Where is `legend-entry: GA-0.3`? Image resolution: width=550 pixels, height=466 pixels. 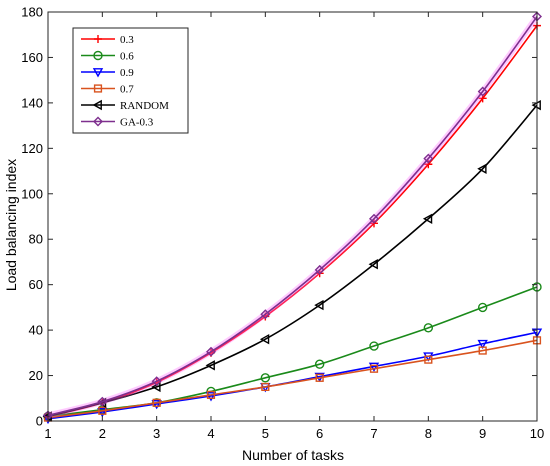
legend-entry: GA-0.3 is located at coordinates (117, 123).